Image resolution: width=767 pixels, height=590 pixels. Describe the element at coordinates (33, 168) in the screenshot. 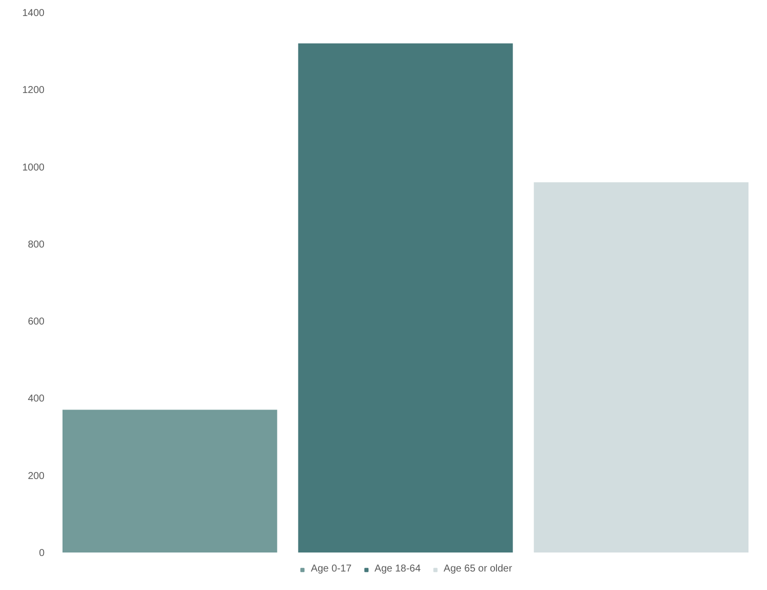

I see `y-tick-label: 1000` at that location.